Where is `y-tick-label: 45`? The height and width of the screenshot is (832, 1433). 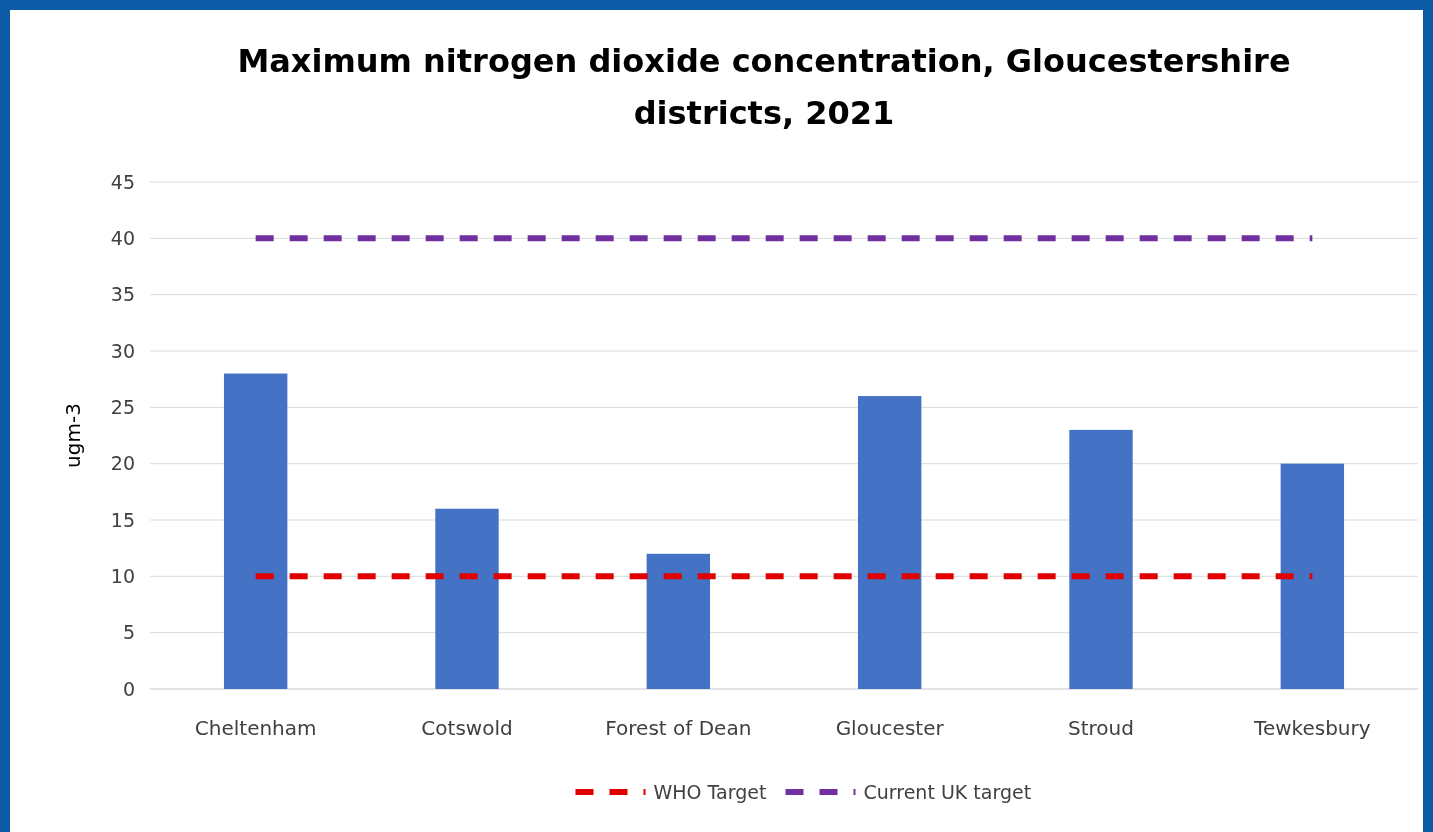
y-tick-label: 45 is located at coordinates (122, 181).